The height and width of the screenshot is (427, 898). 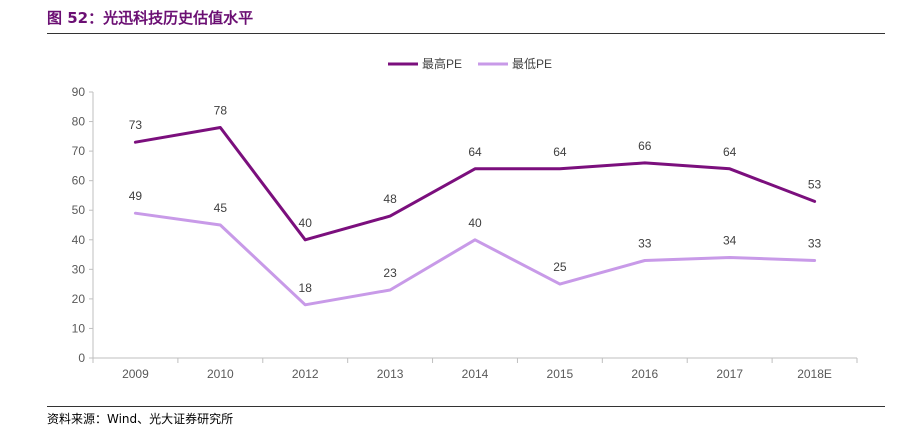 What do you see at coordinates (815, 184) in the screenshot?
I see `data-label: 53` at bounding box center [815, 184].